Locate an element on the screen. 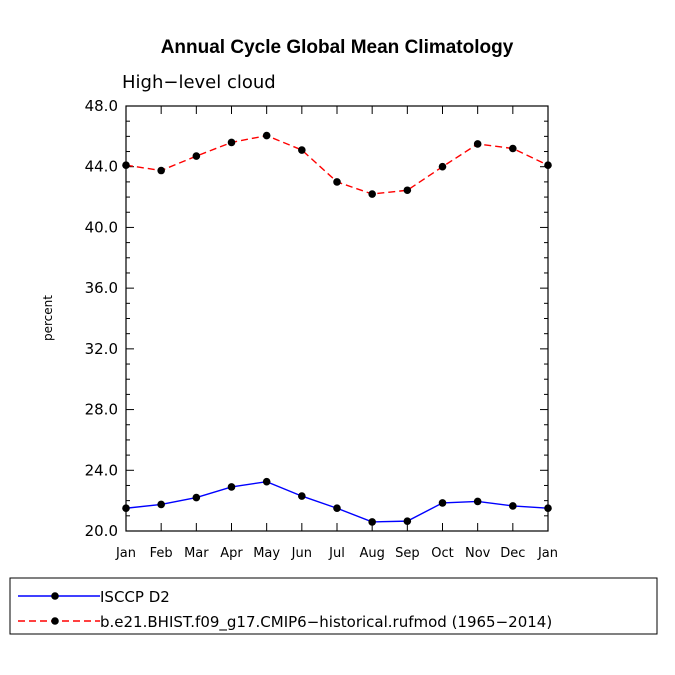  chart-title: Annual Cycle Global Mean Climatology is located at coordinates (337, 47).